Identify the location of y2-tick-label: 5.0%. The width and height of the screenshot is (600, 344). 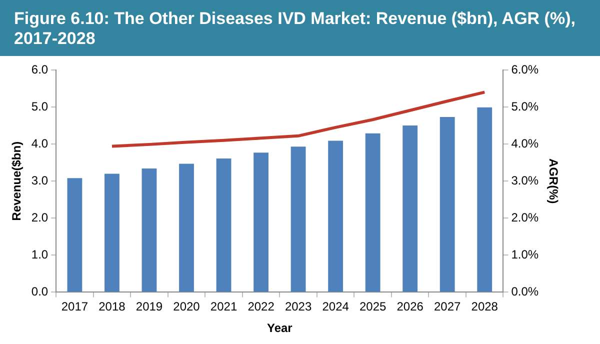
(525, 106).